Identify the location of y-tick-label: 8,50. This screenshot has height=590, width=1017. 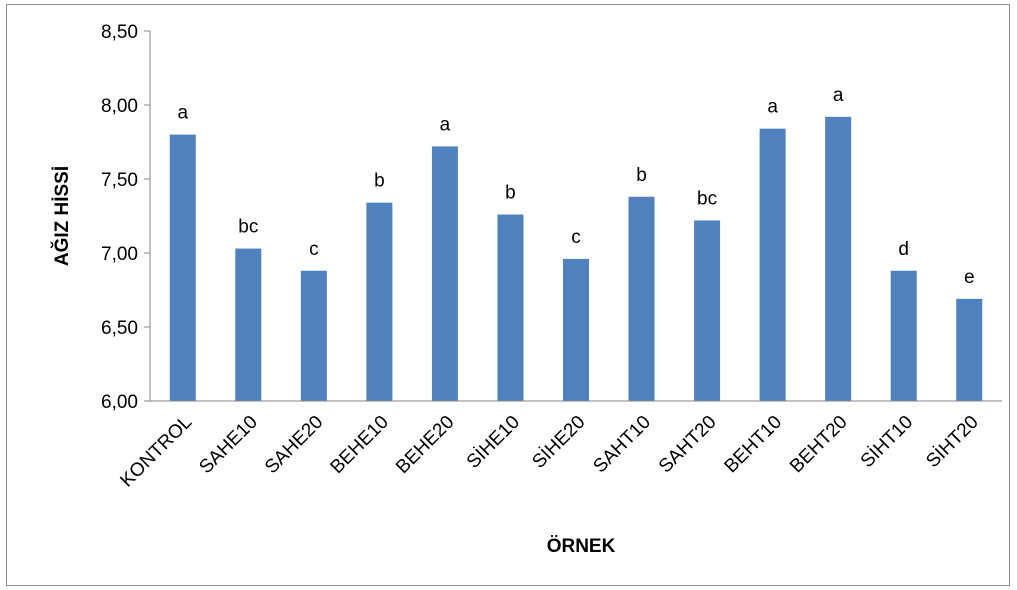
(119, 32).